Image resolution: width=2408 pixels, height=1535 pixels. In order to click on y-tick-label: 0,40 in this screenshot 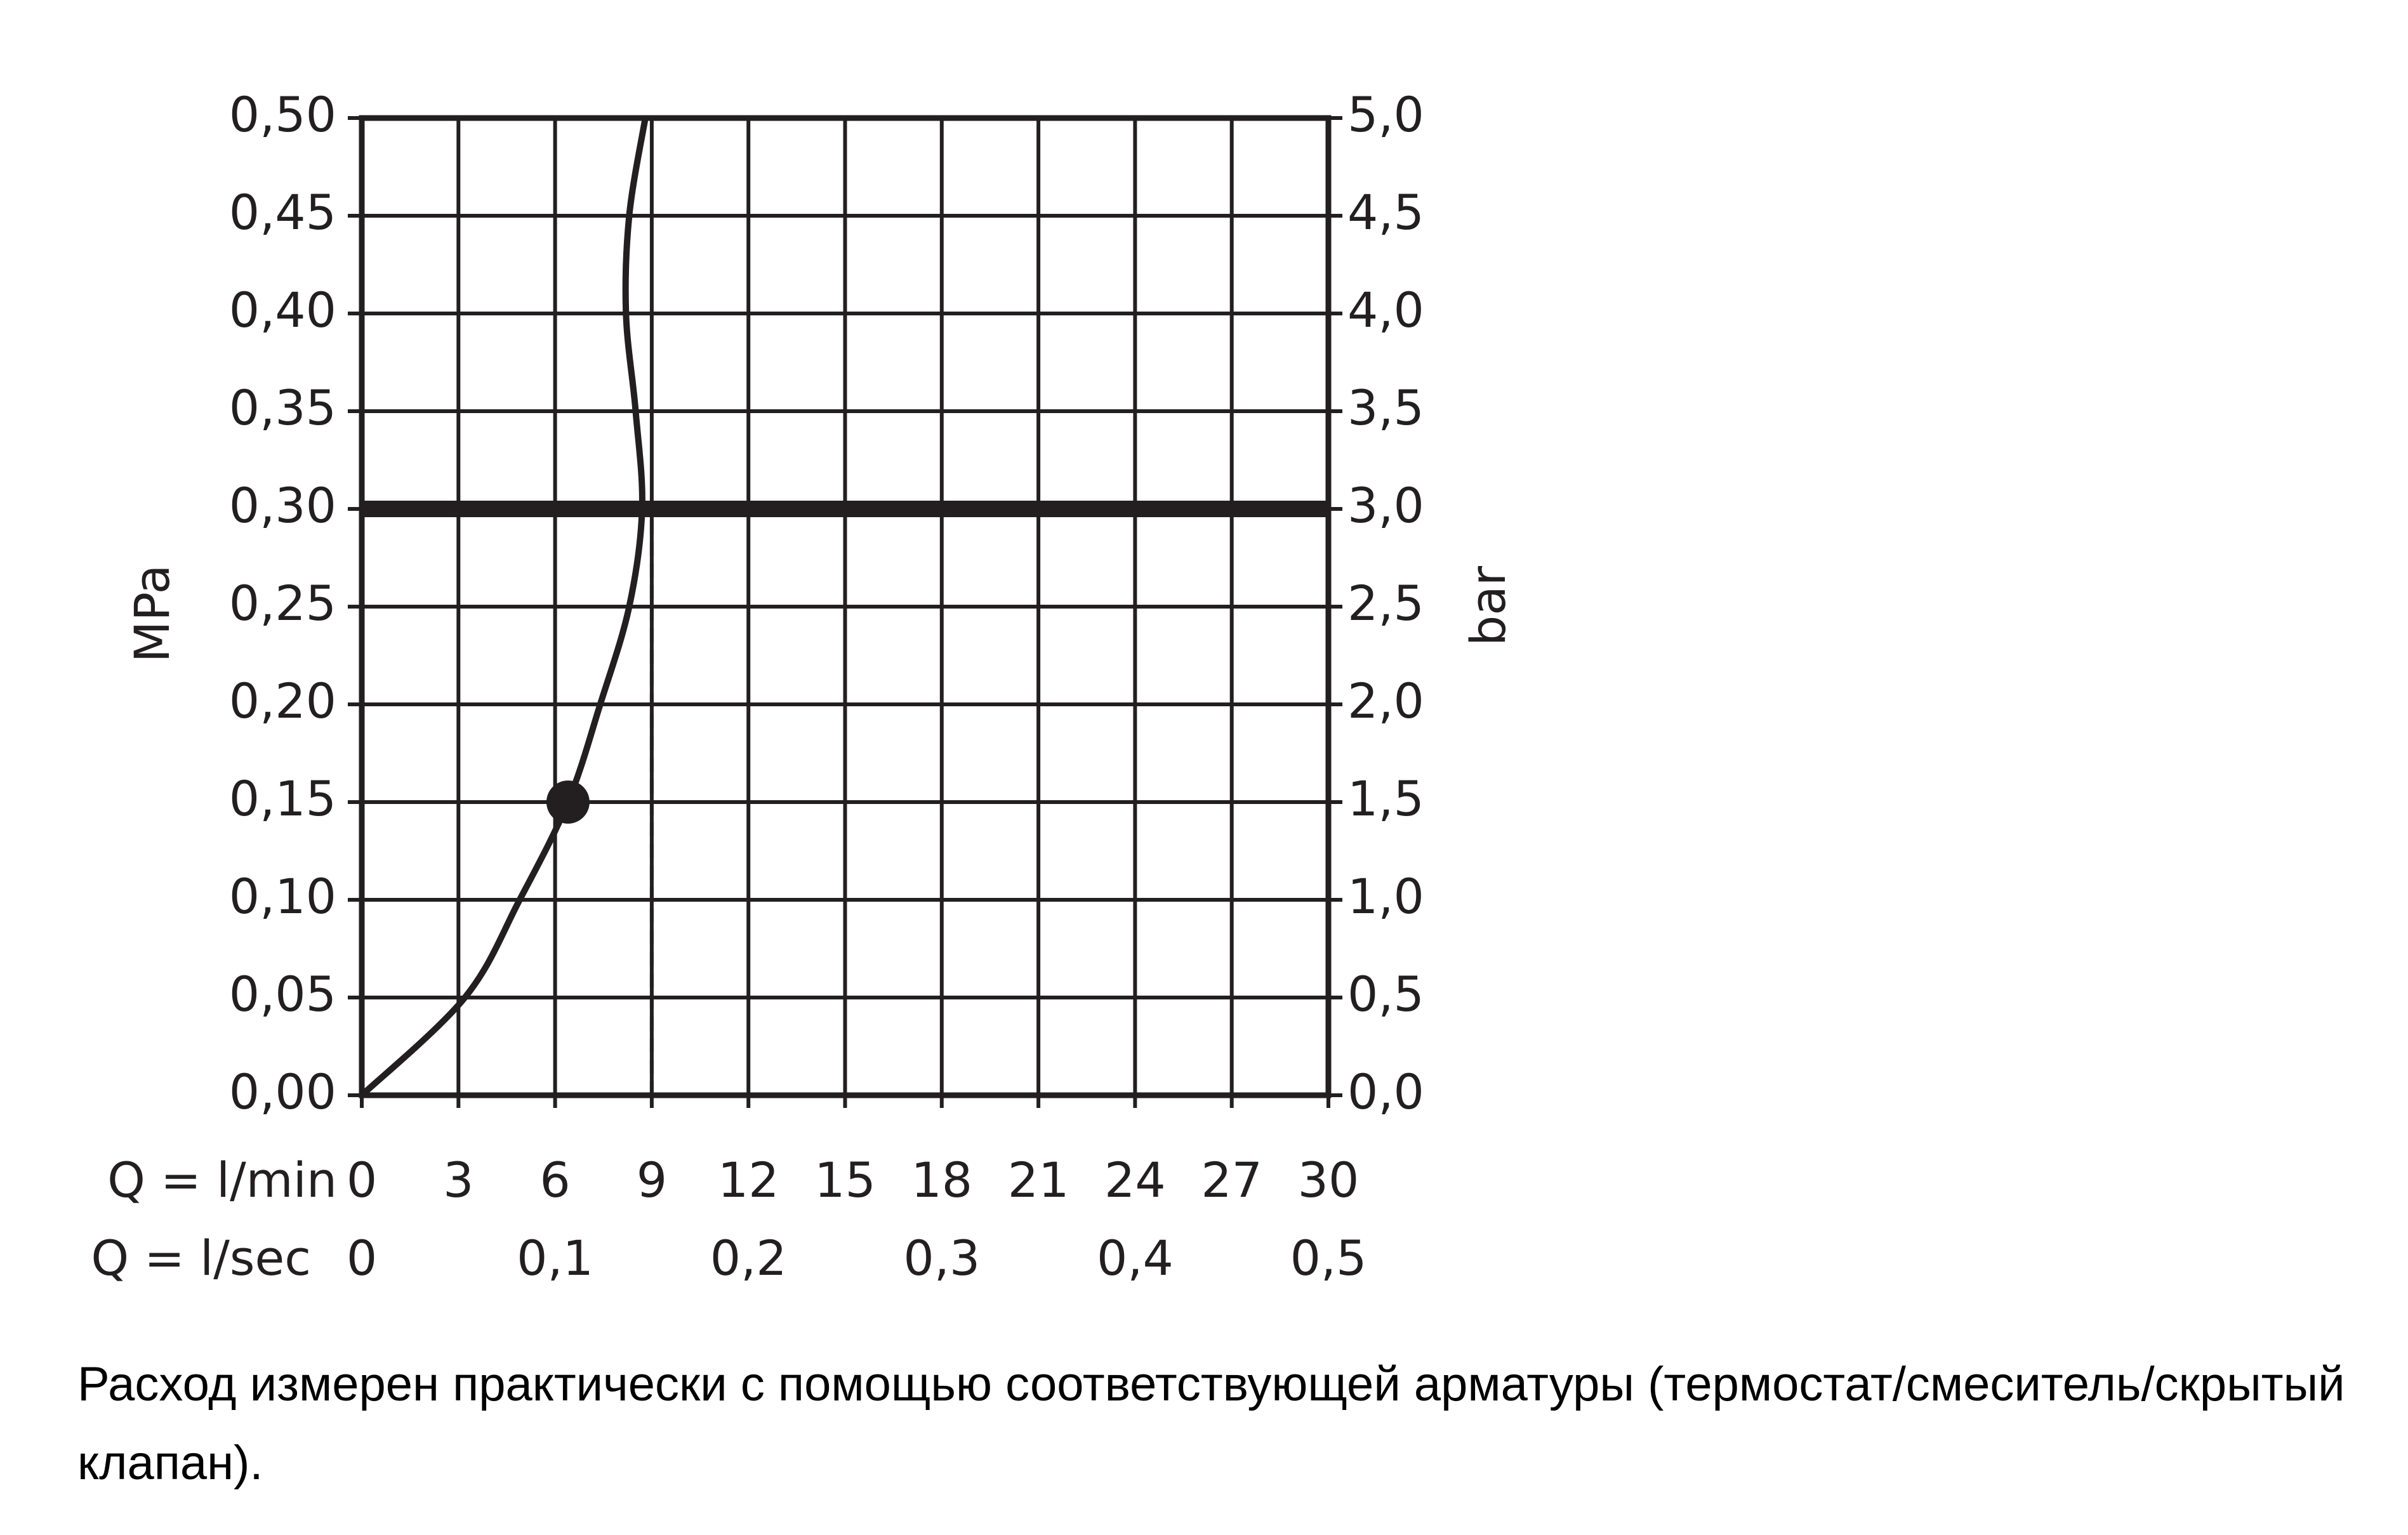, I will do `click(282, 310)`.